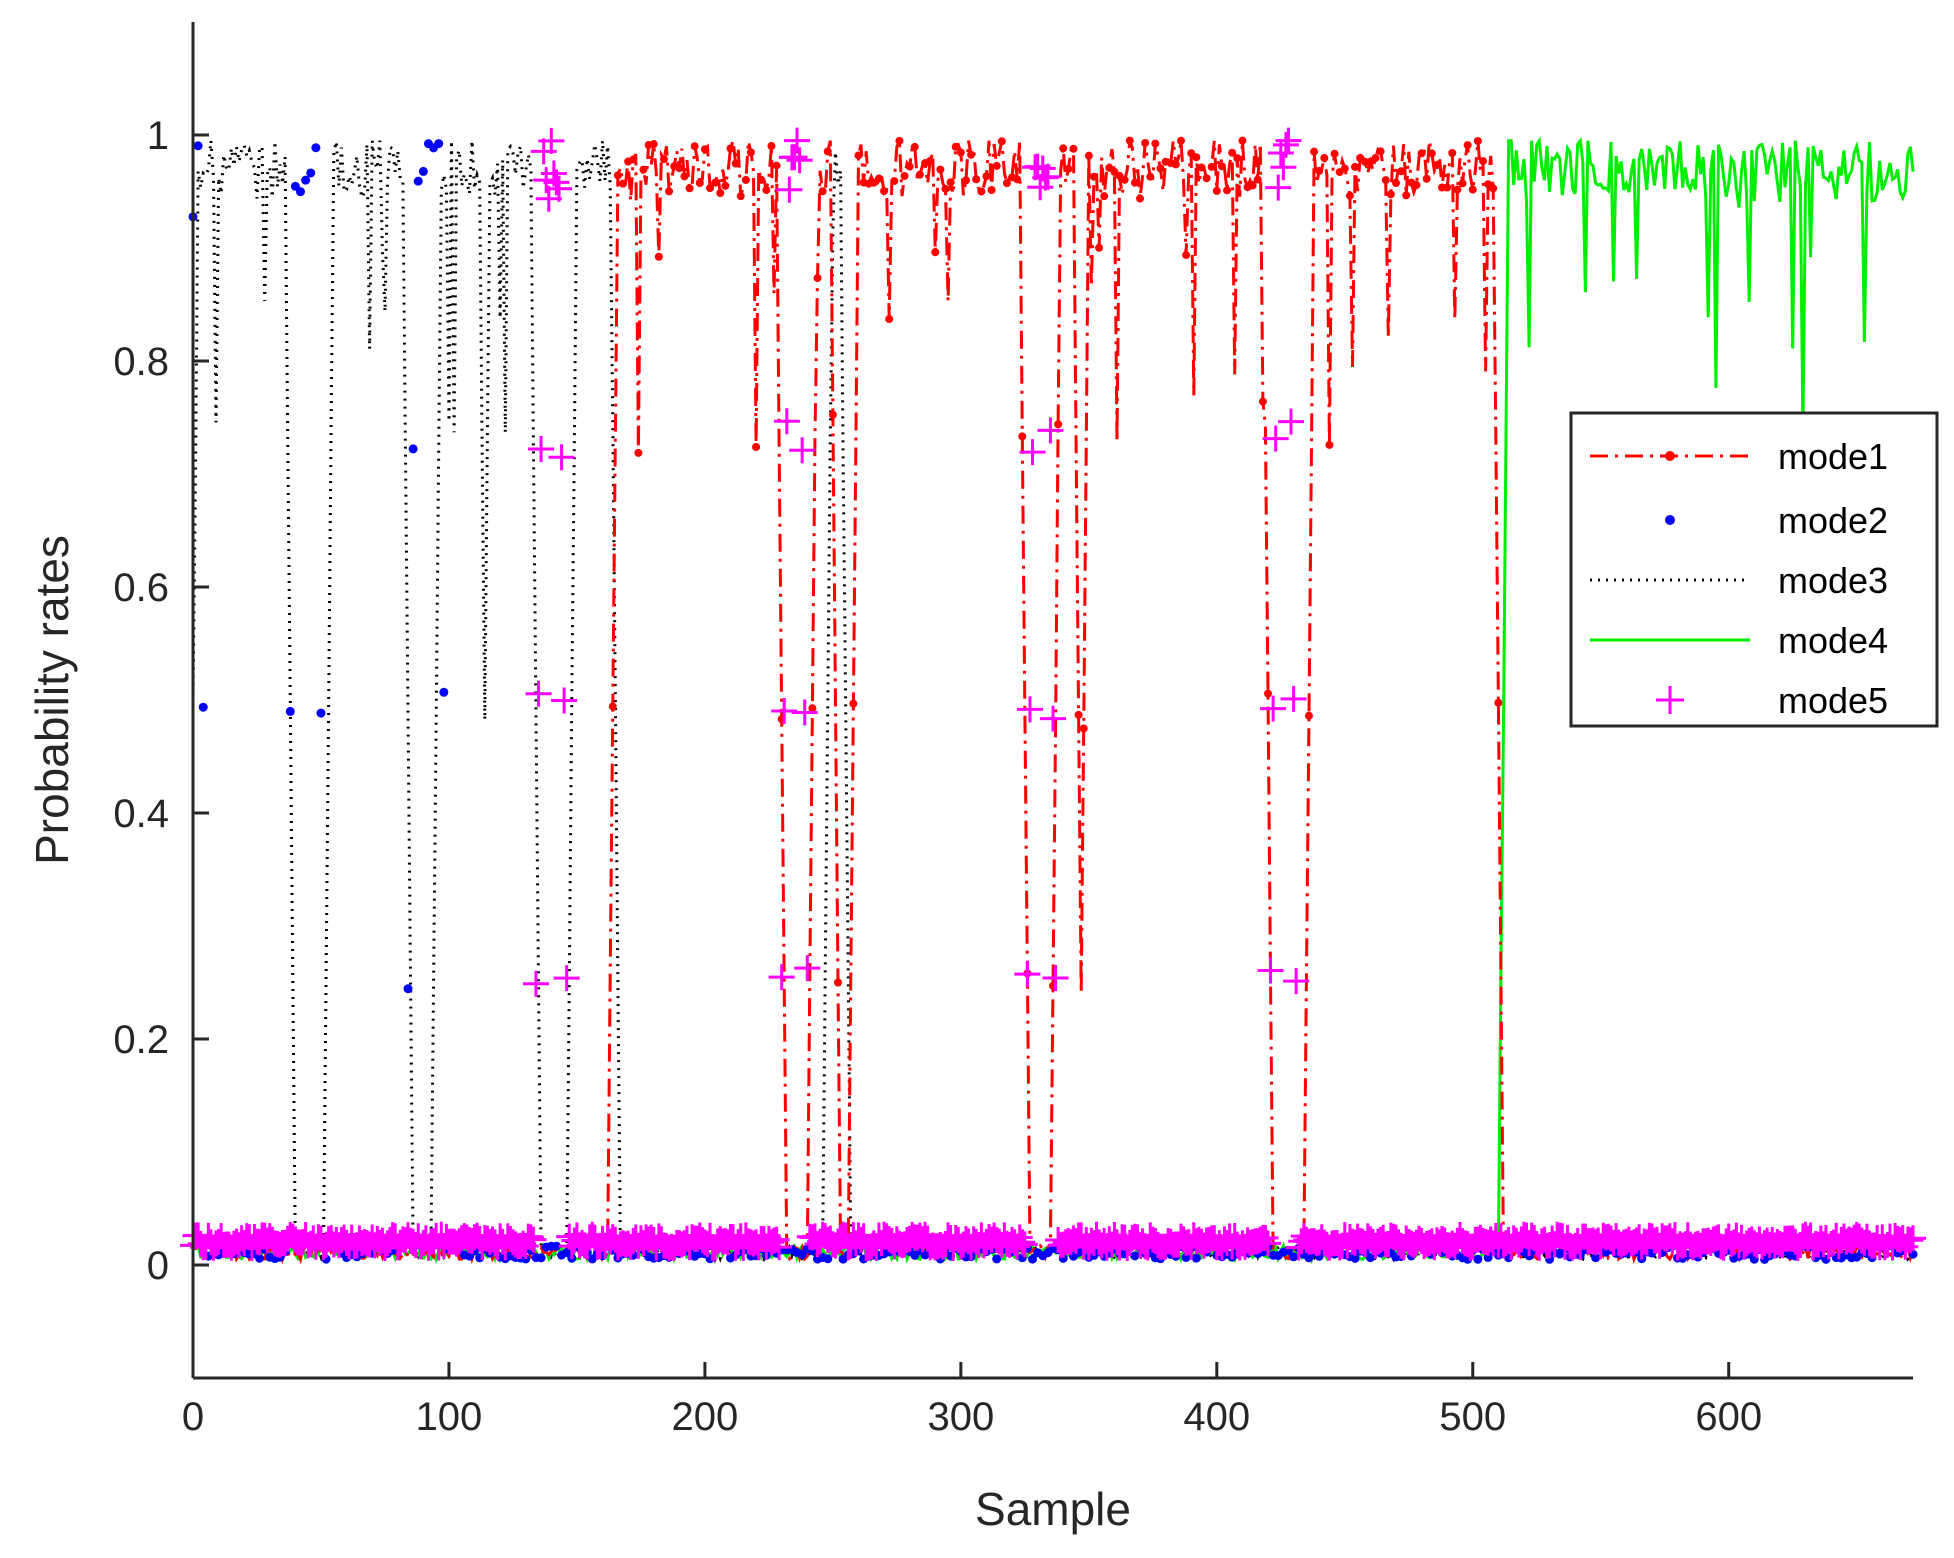 The height and width of the screenshot is (1558, 1954). Describe the element at coordinates (1833, 456) in the screenshot. I see `legend-label-mode1: mode1` at that location.